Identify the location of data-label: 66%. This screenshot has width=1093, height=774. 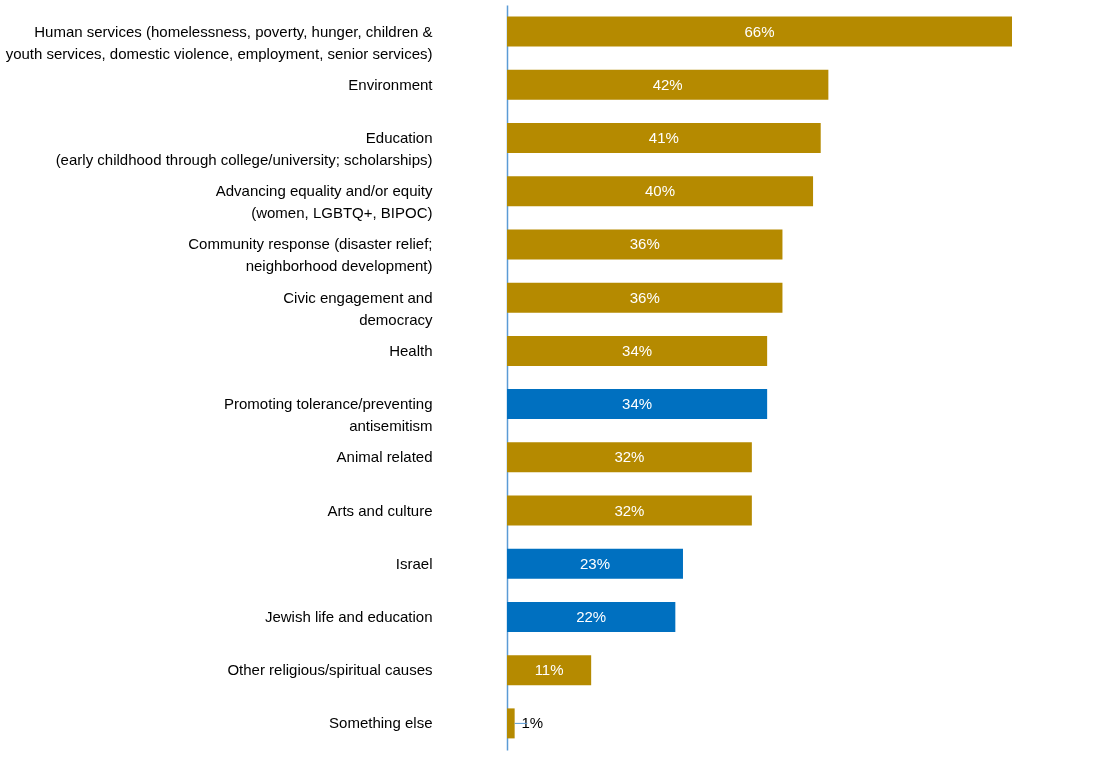
(759, 31).